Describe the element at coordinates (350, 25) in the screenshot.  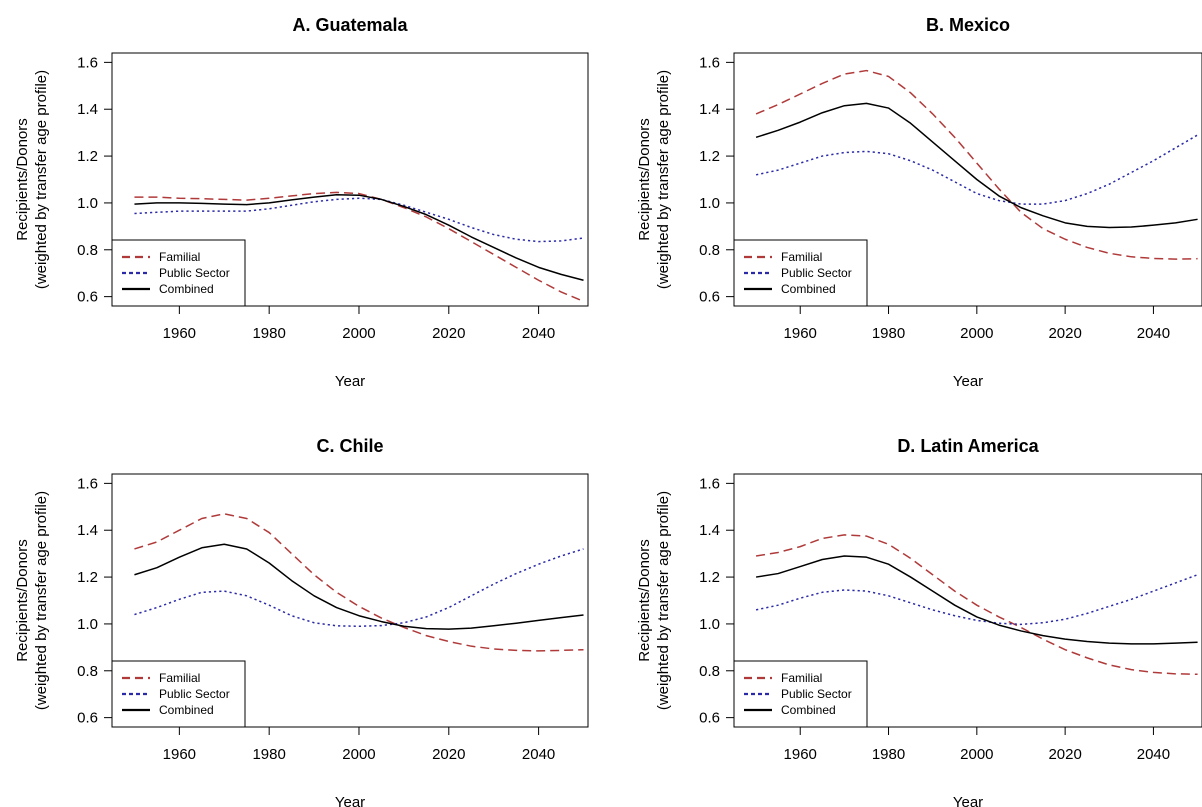
I see `chart-title: A. Guatemala` at that location.